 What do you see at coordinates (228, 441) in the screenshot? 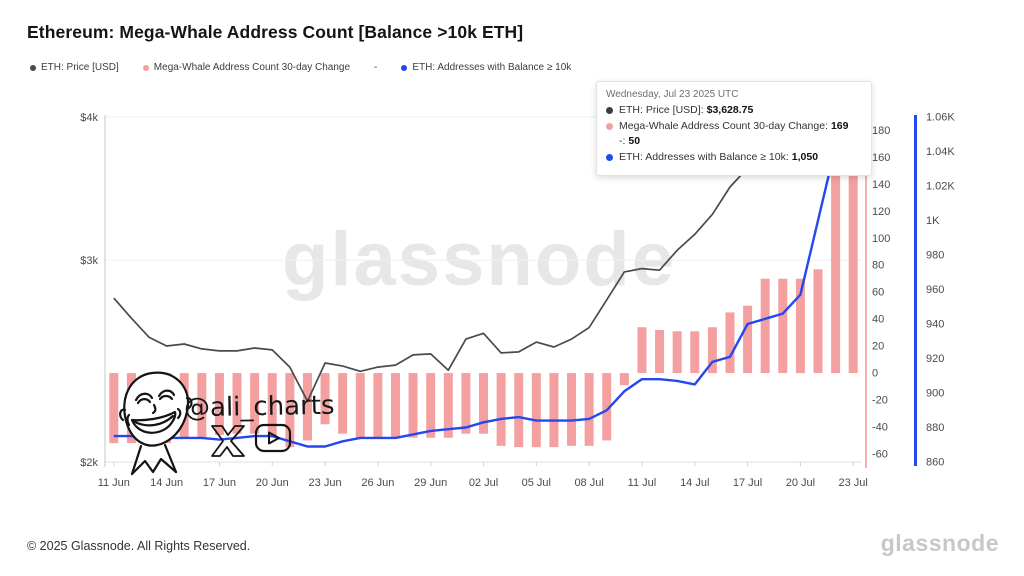
I see `x-twitter-icon` at bounding box center [228, 441].